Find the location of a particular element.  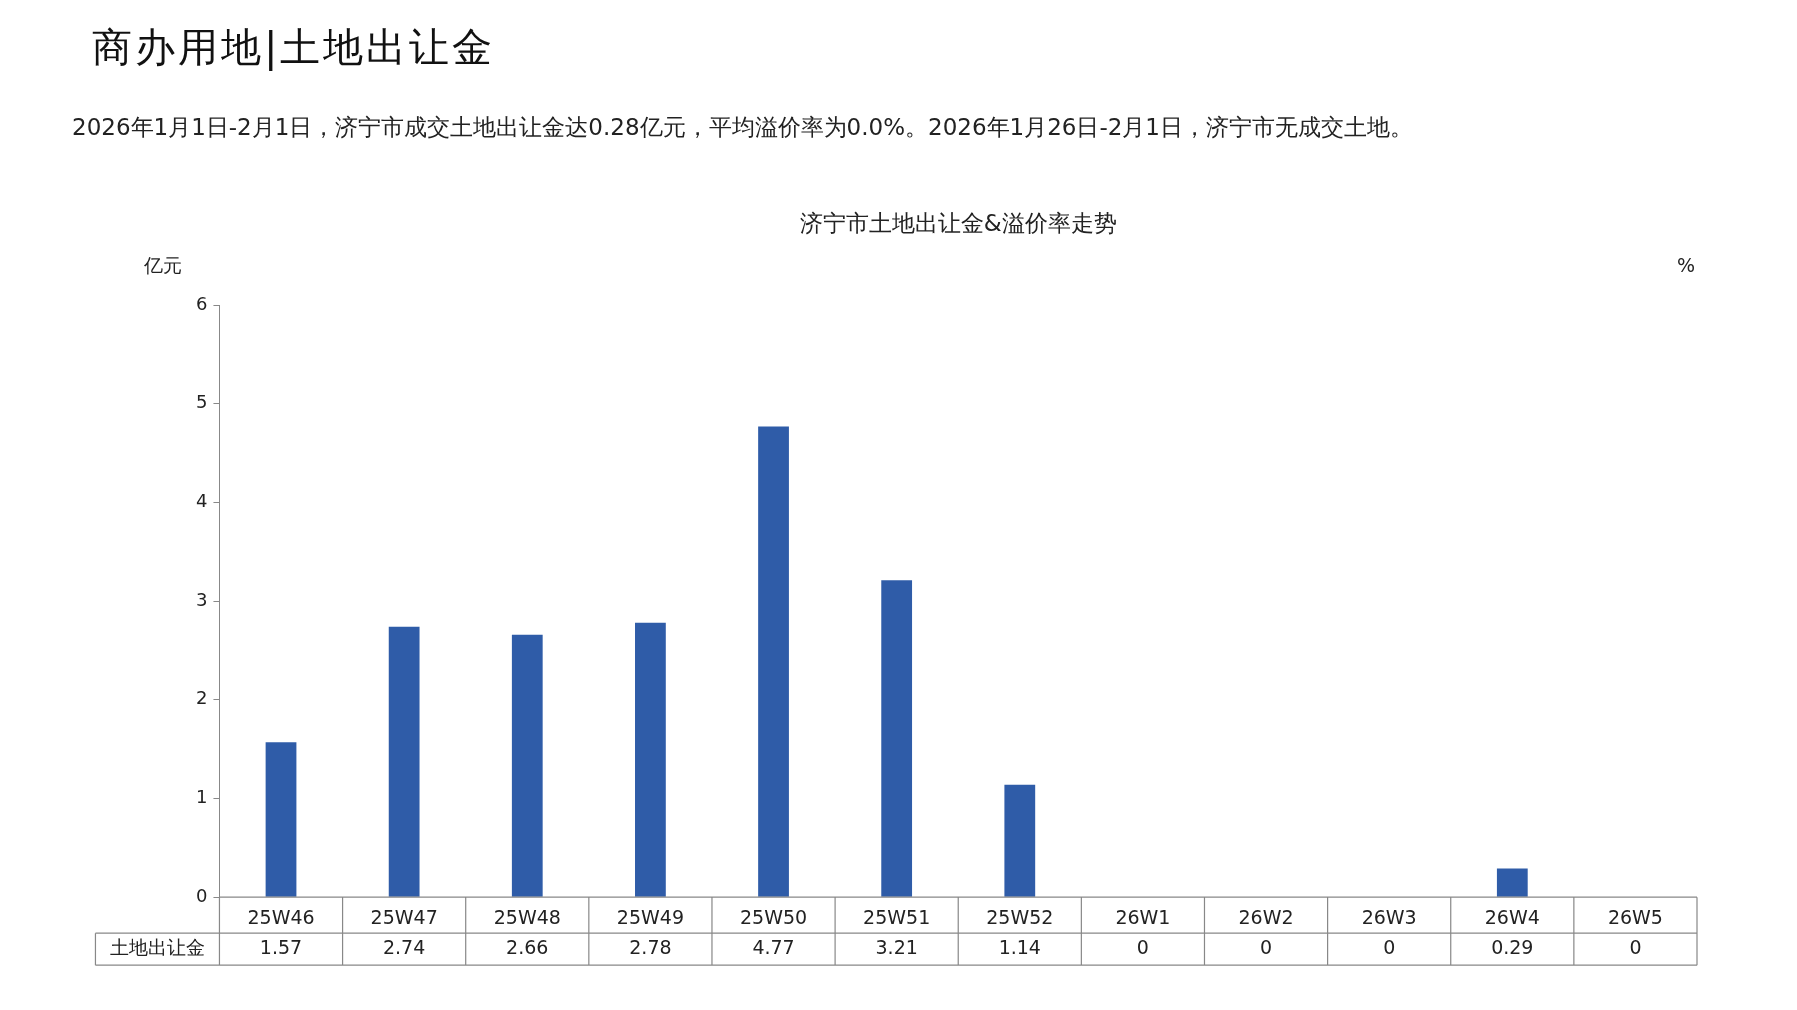

y-tick-label: 5 is located at coordinates (202, 402).